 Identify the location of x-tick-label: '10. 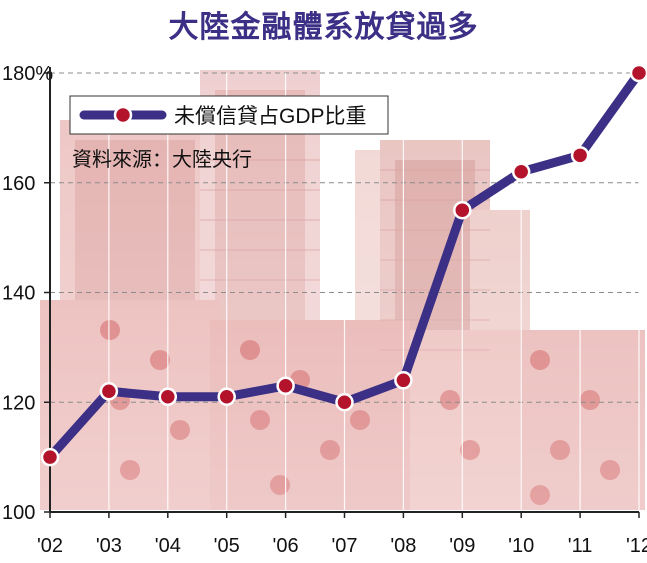
(521, 546).